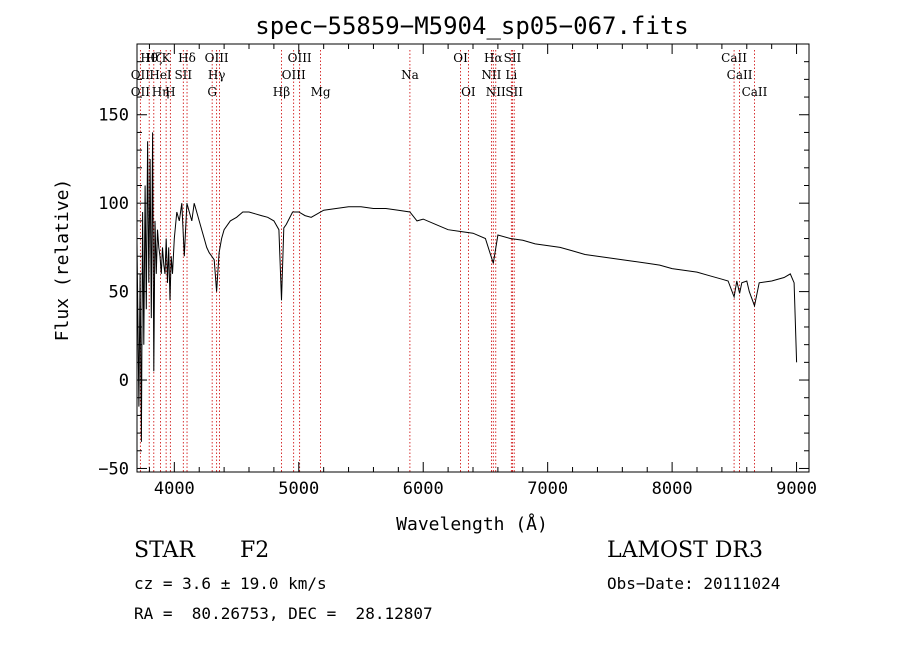 This screenshot has width=900, height=649. I want to click on marker-label: Hη, so click(161, 92).